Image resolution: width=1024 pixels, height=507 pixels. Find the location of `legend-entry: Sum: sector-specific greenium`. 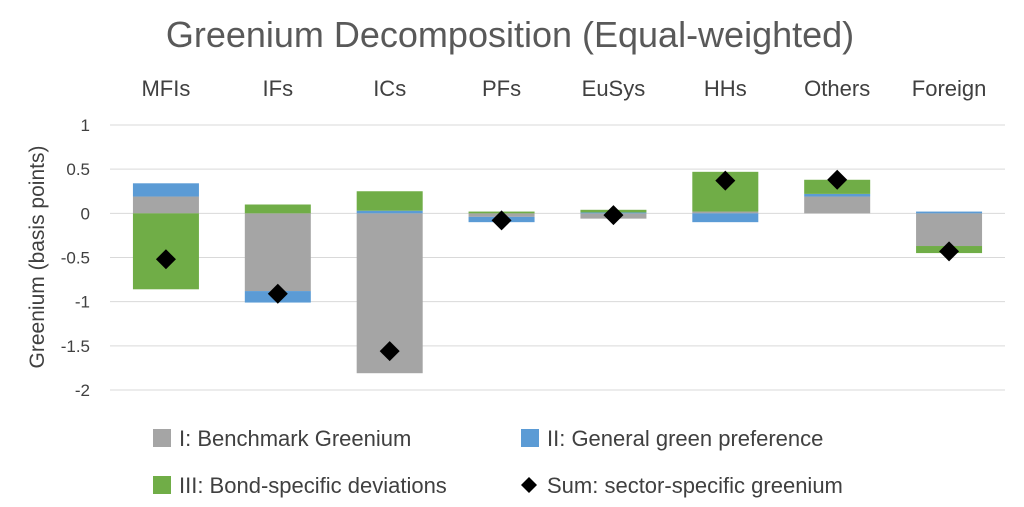

legend-entry: Sum: sector-specific greenium is located at coordinates (682, 485).